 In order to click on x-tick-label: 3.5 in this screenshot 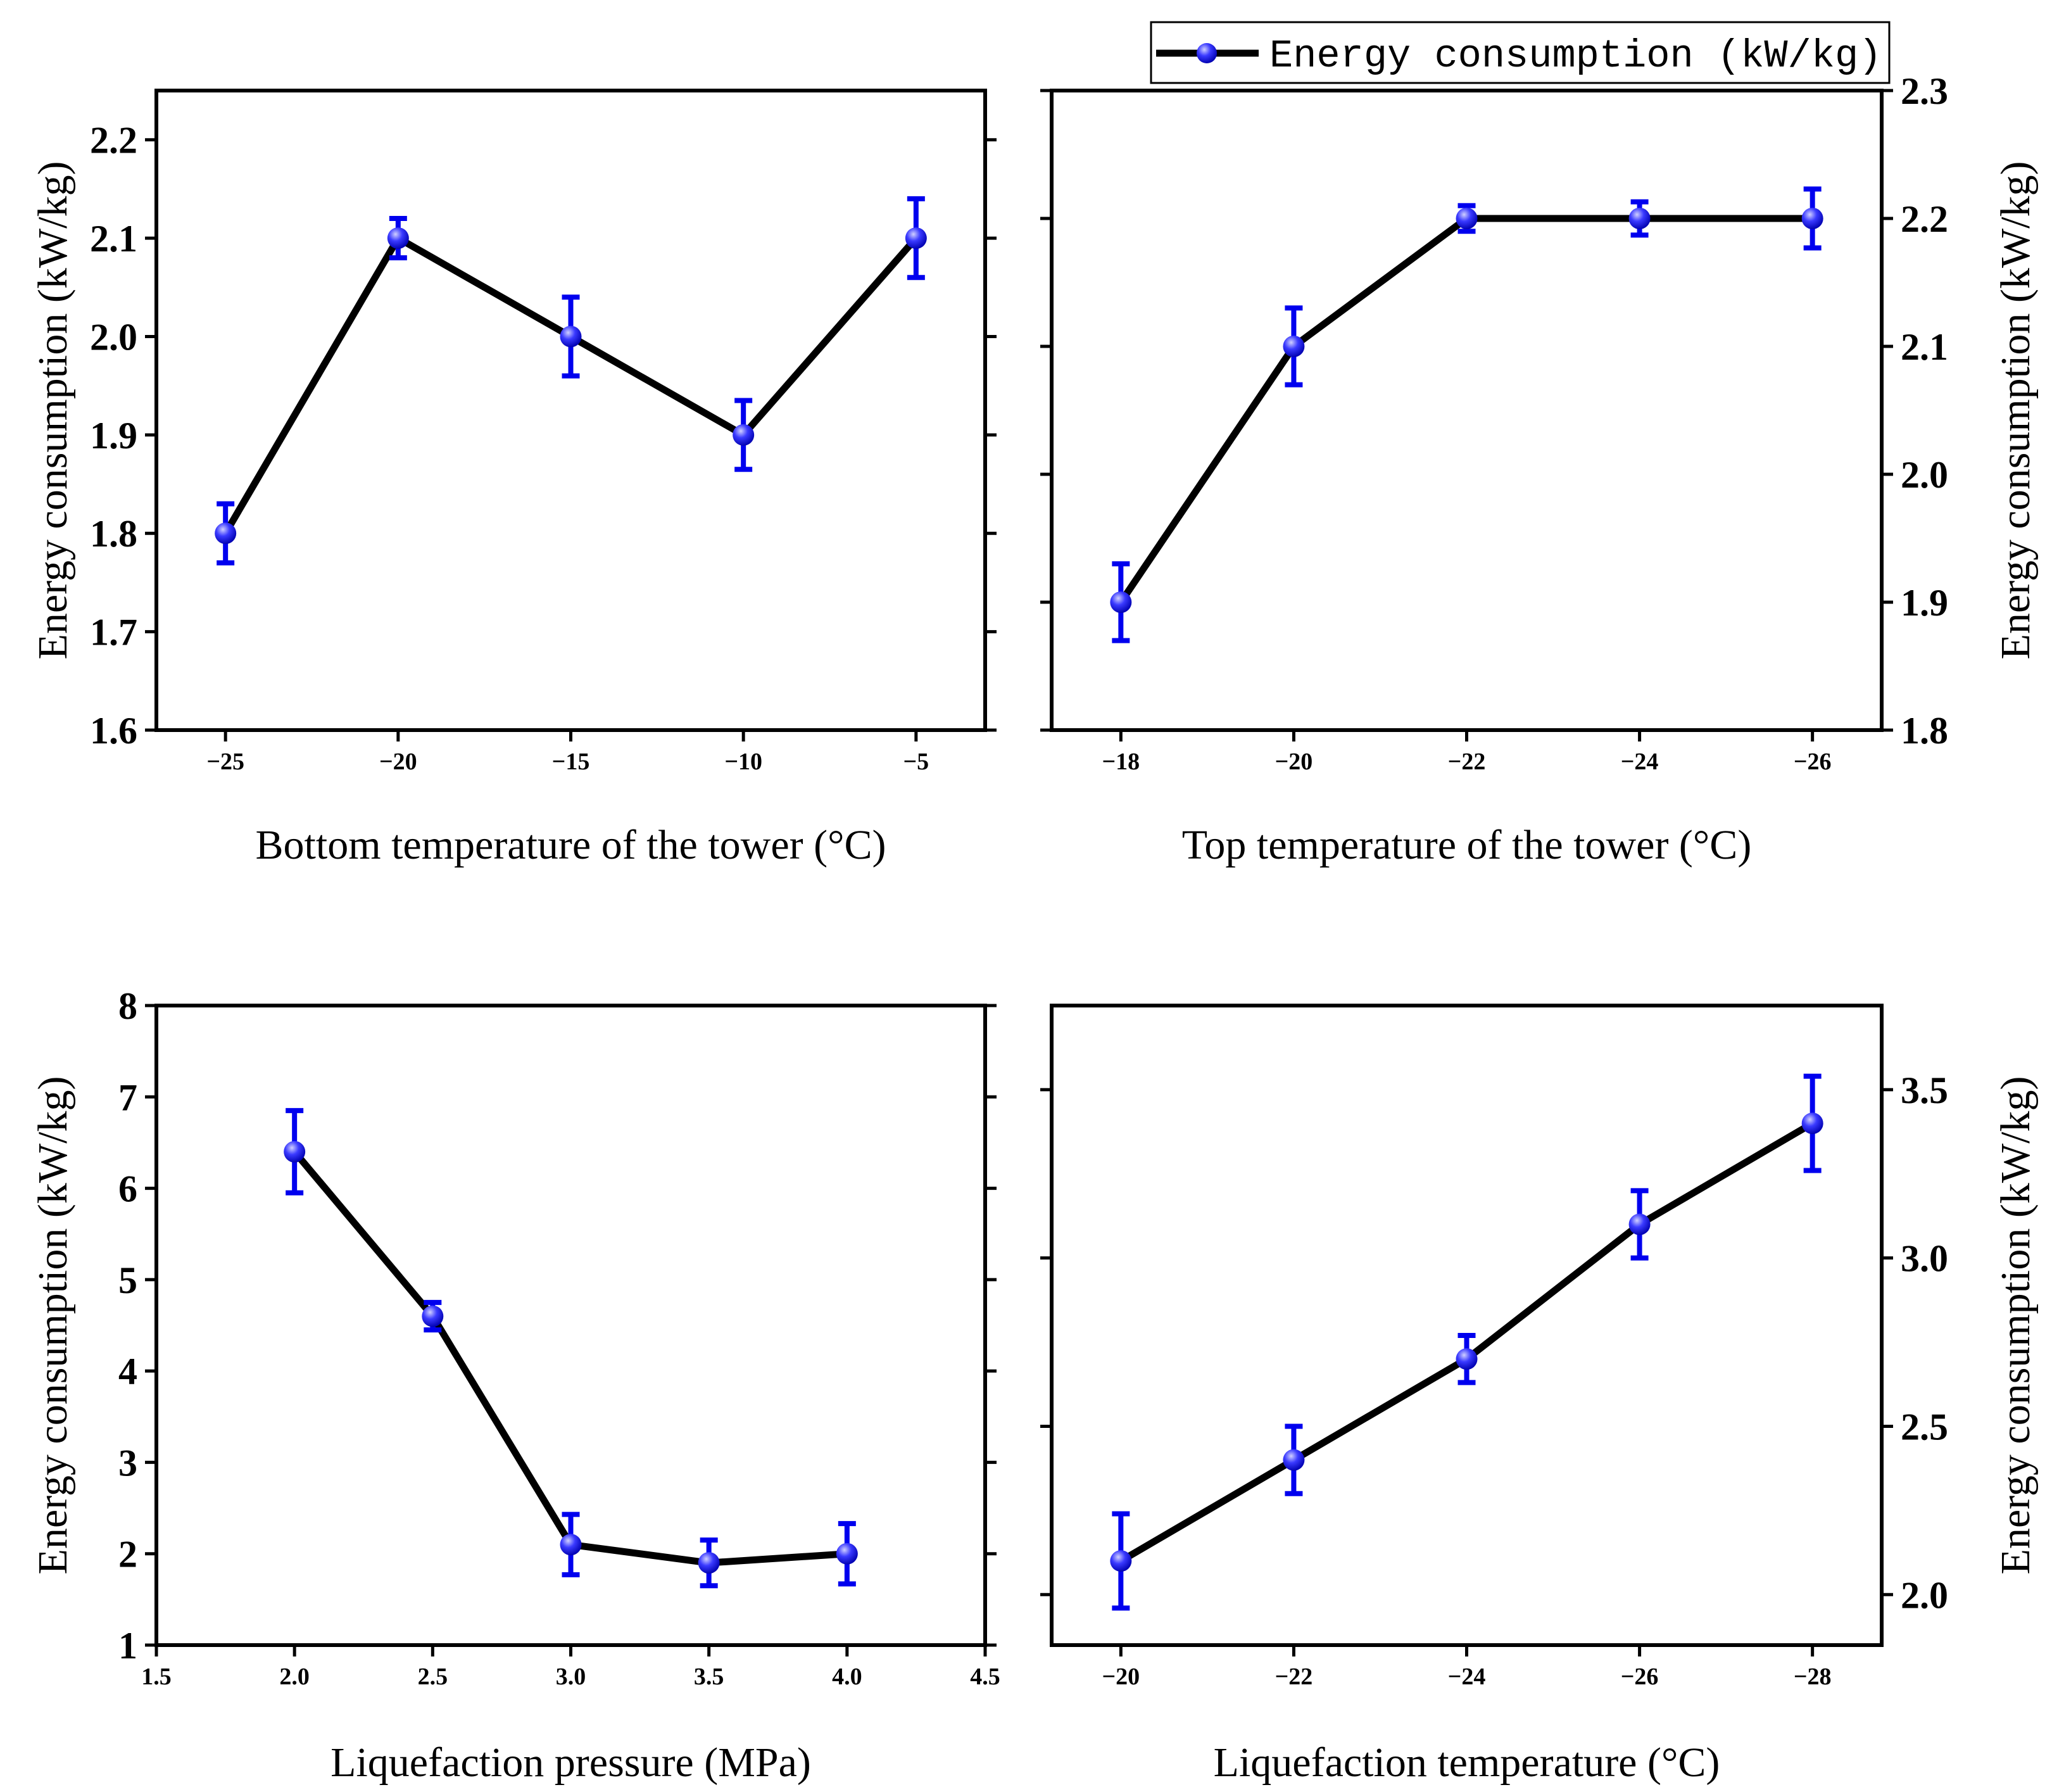, I will do `click(709, 1676)`.